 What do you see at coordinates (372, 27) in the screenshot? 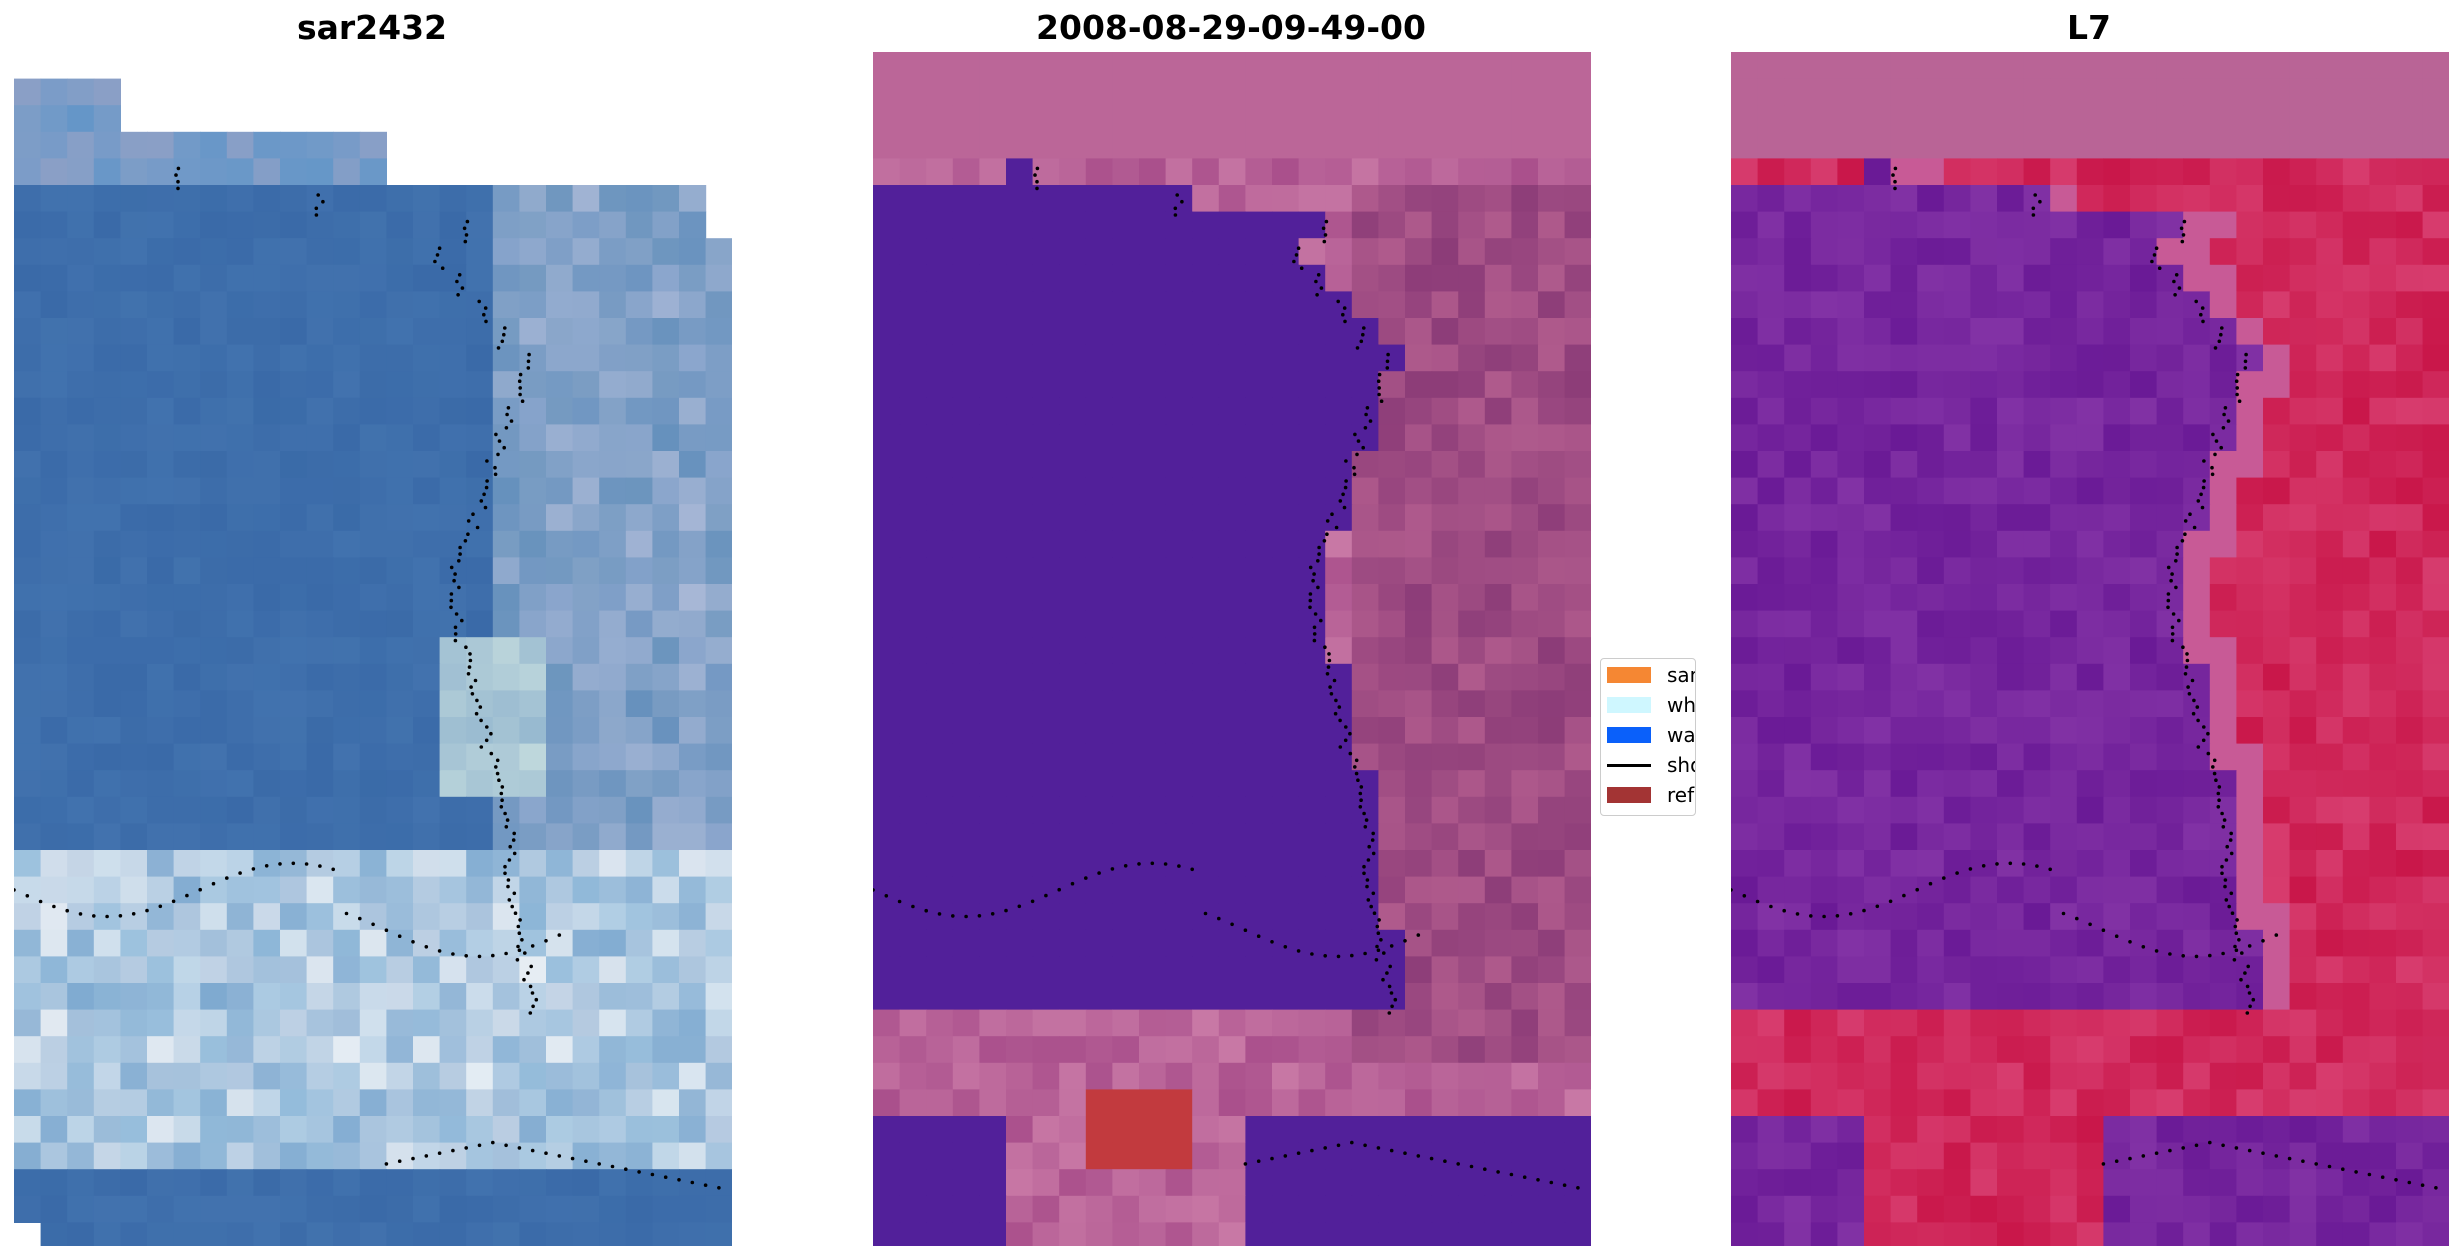
I see `panel-title-rgb: sar2432` at bounding box center [372, 27].